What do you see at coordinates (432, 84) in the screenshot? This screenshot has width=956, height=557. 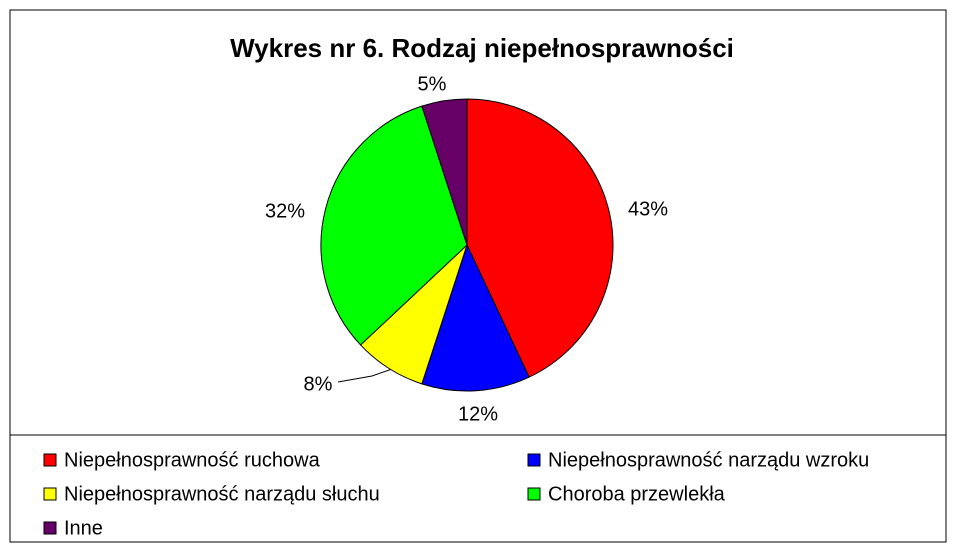 I see `data-label: 5%` at bounding box center [432, 84].